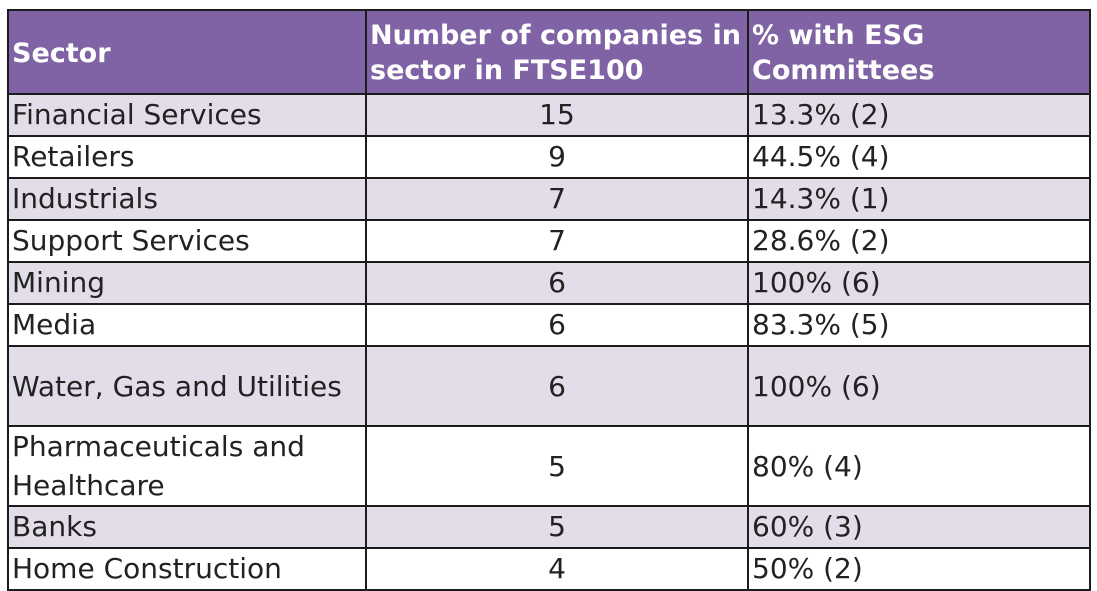 The width and height of the screenshot is (1097, 591). What do you see at coordinates (919, 527) in the screenshot?
I see `esg-cell: 60% (3)` at bounding box center [919, 527].